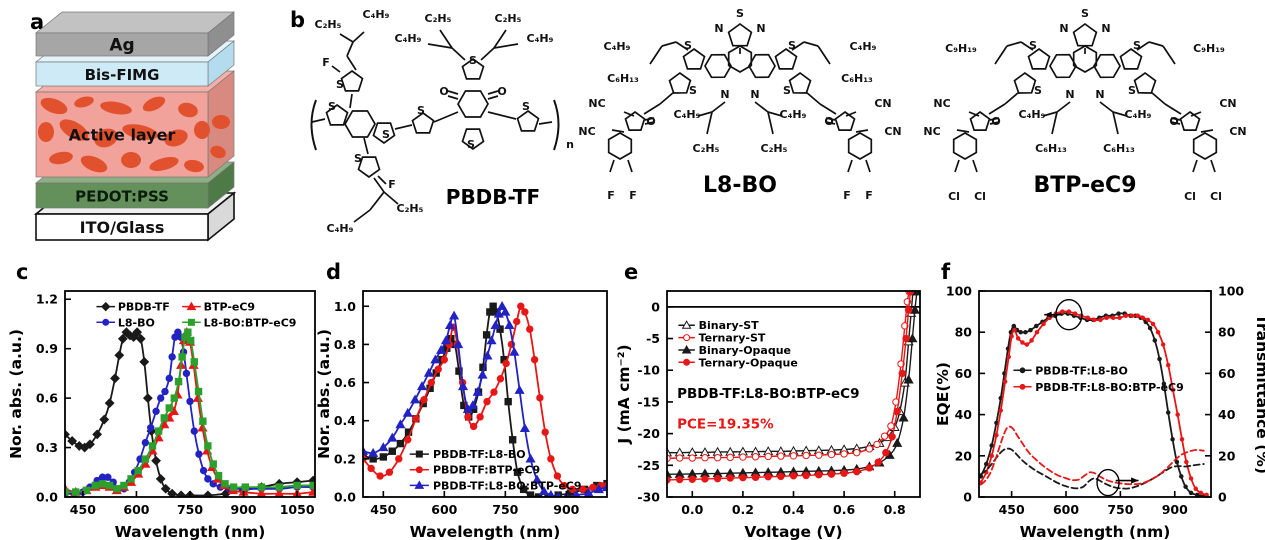 This screenshot has width=1265, height=540. What do you see at coordinates (964, 455) in the screenshot?
I see `y-tick-label: 20` at bounding box center [964, 455].